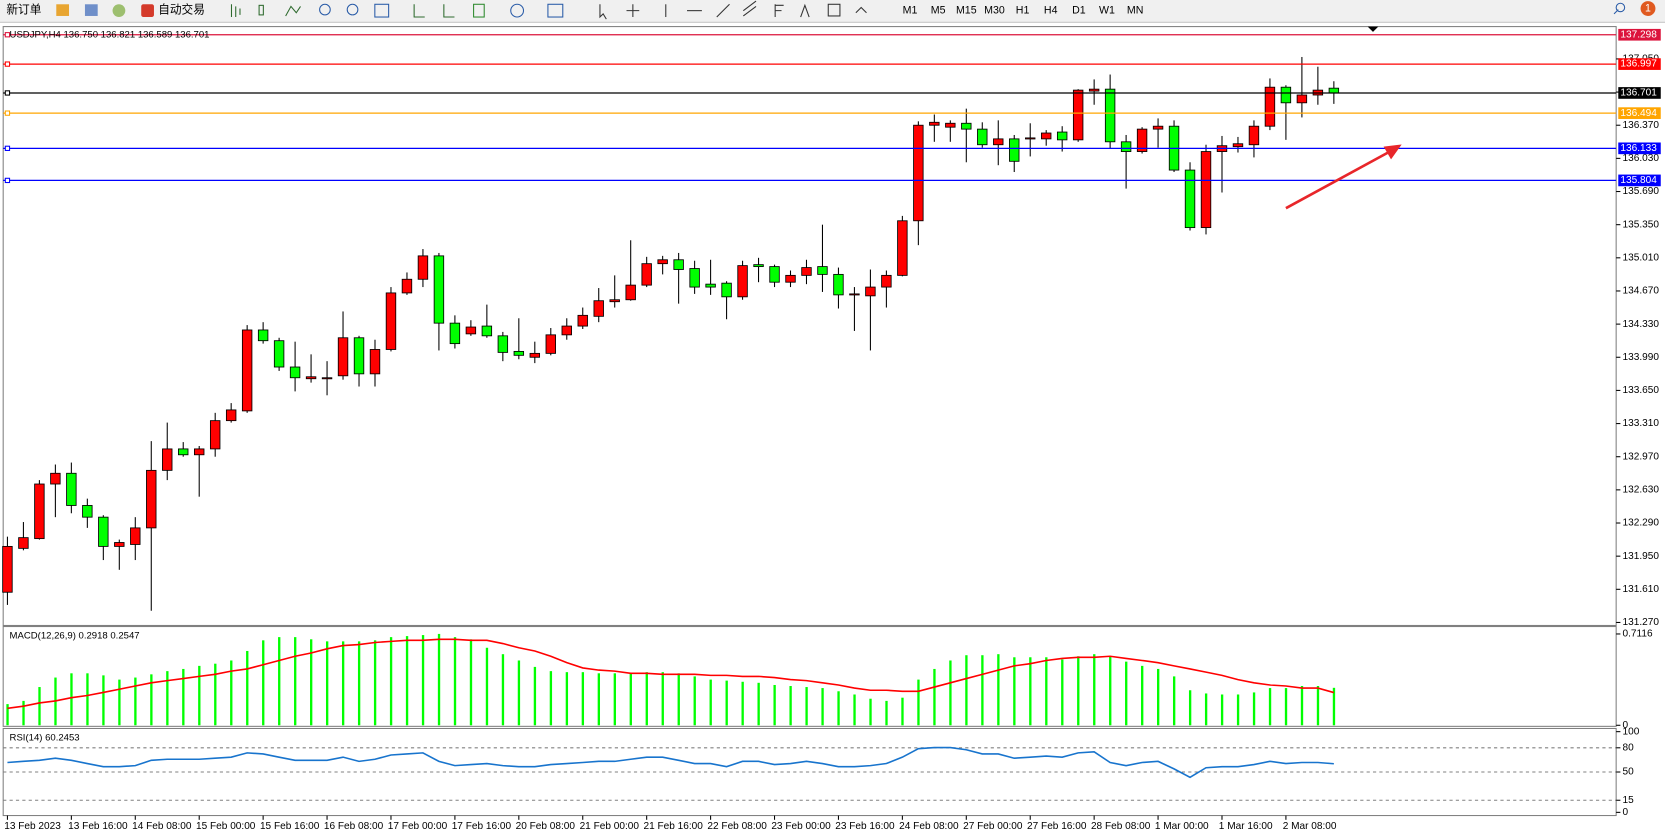 This screenshot has height=840, width=1665. Describe the element at coordinates (1641, 125) in the screenshot. I see `y-tick-label: 136.370` at that location.